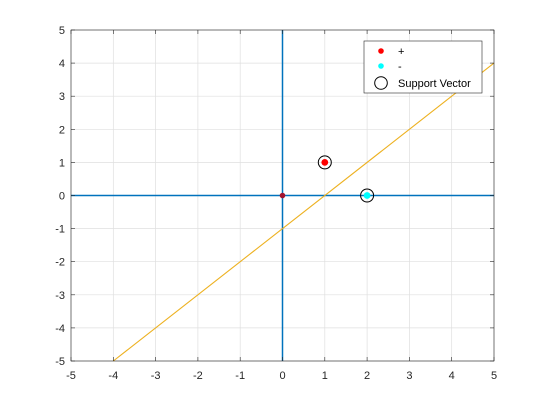 This screenshot has width=547, height=415. I want to click on legend-box, so click(423, 67).